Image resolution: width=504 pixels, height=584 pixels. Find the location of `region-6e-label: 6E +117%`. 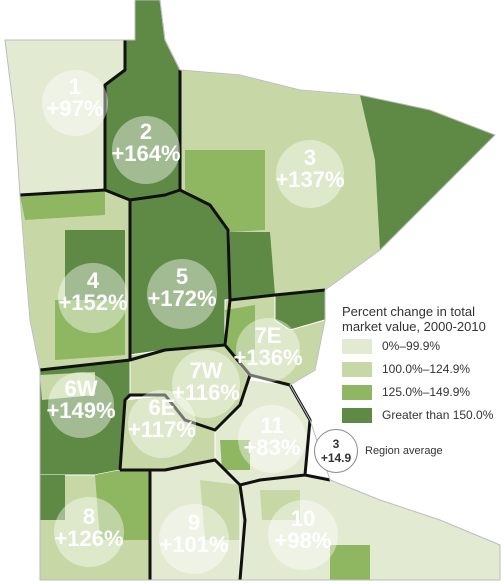

region-6e-label: 6E +117% is located at coordinates (162, 419).